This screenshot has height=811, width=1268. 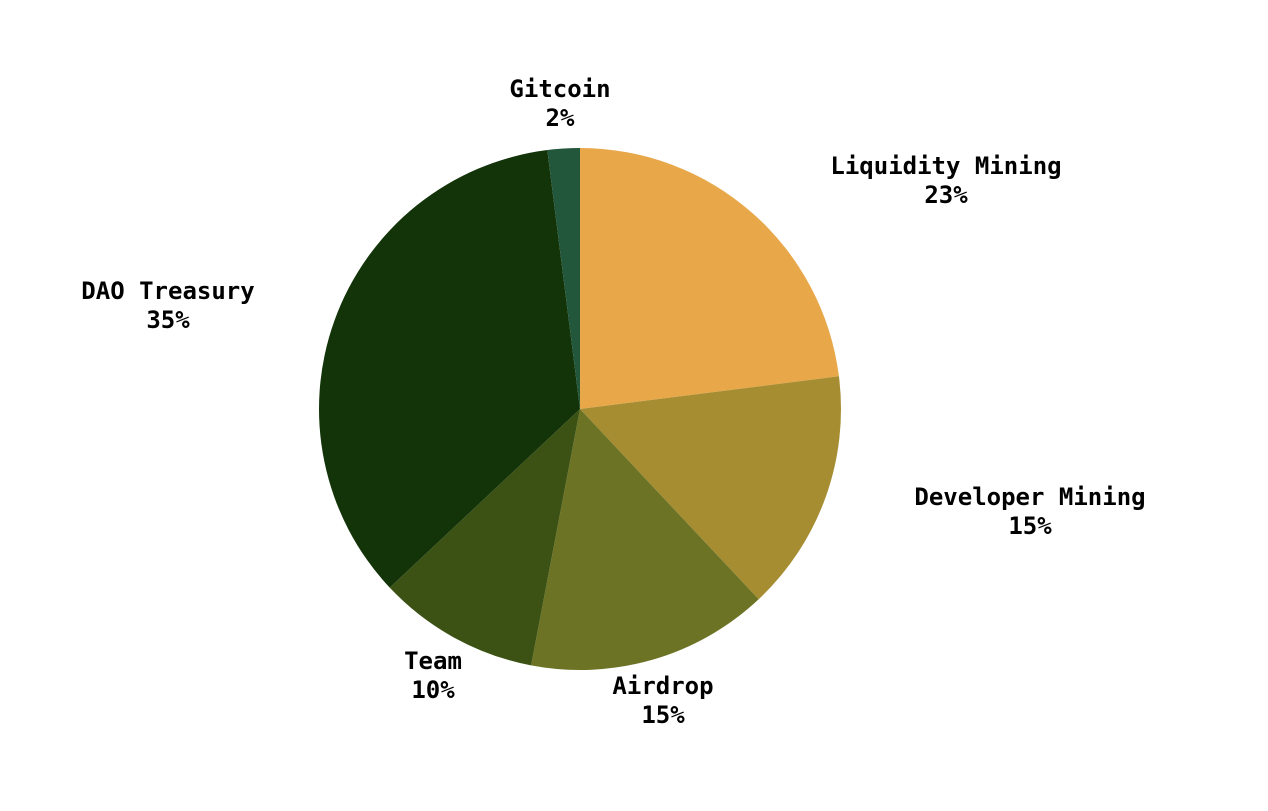 I want to click on slice-value-gitcoin: 2%, so click(x=560, y=118).